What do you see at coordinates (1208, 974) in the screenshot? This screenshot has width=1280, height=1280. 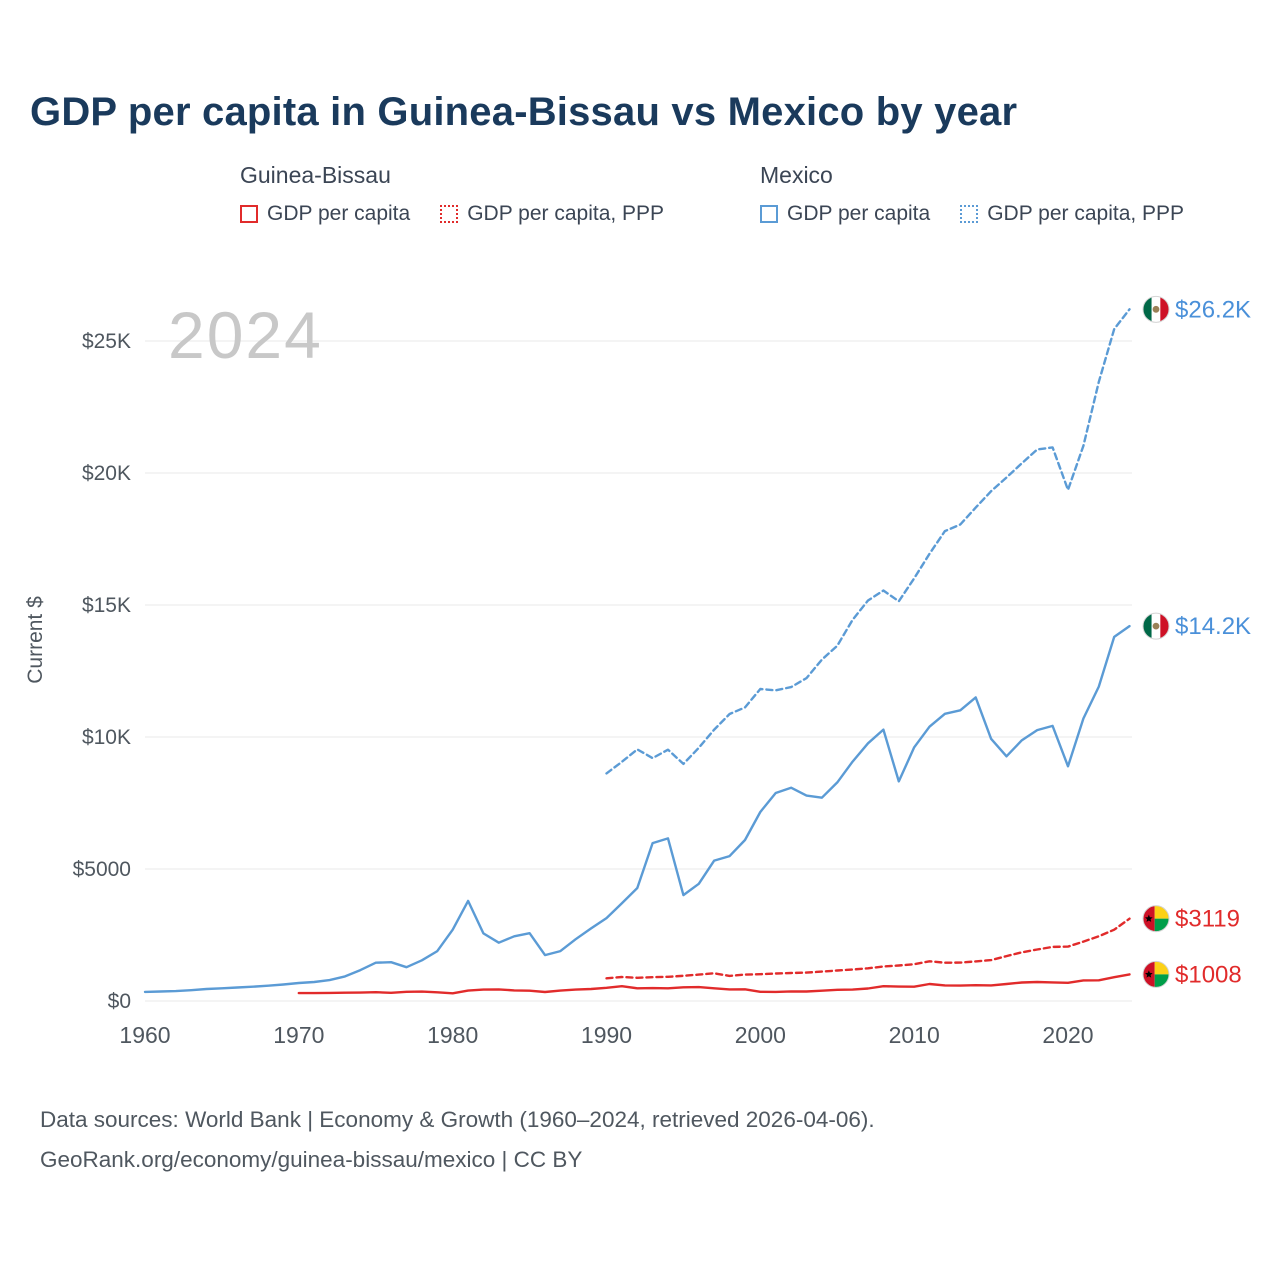 I see `end-label-value: $1008` at bounding box center [1208, 974].